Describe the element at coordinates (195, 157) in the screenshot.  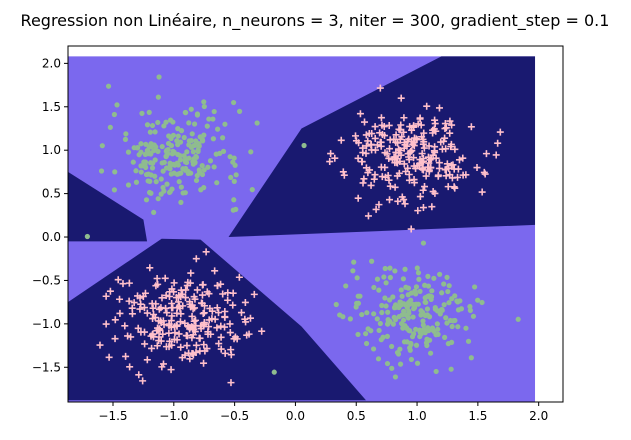
I see `cluster-0-green-dot` at that location.